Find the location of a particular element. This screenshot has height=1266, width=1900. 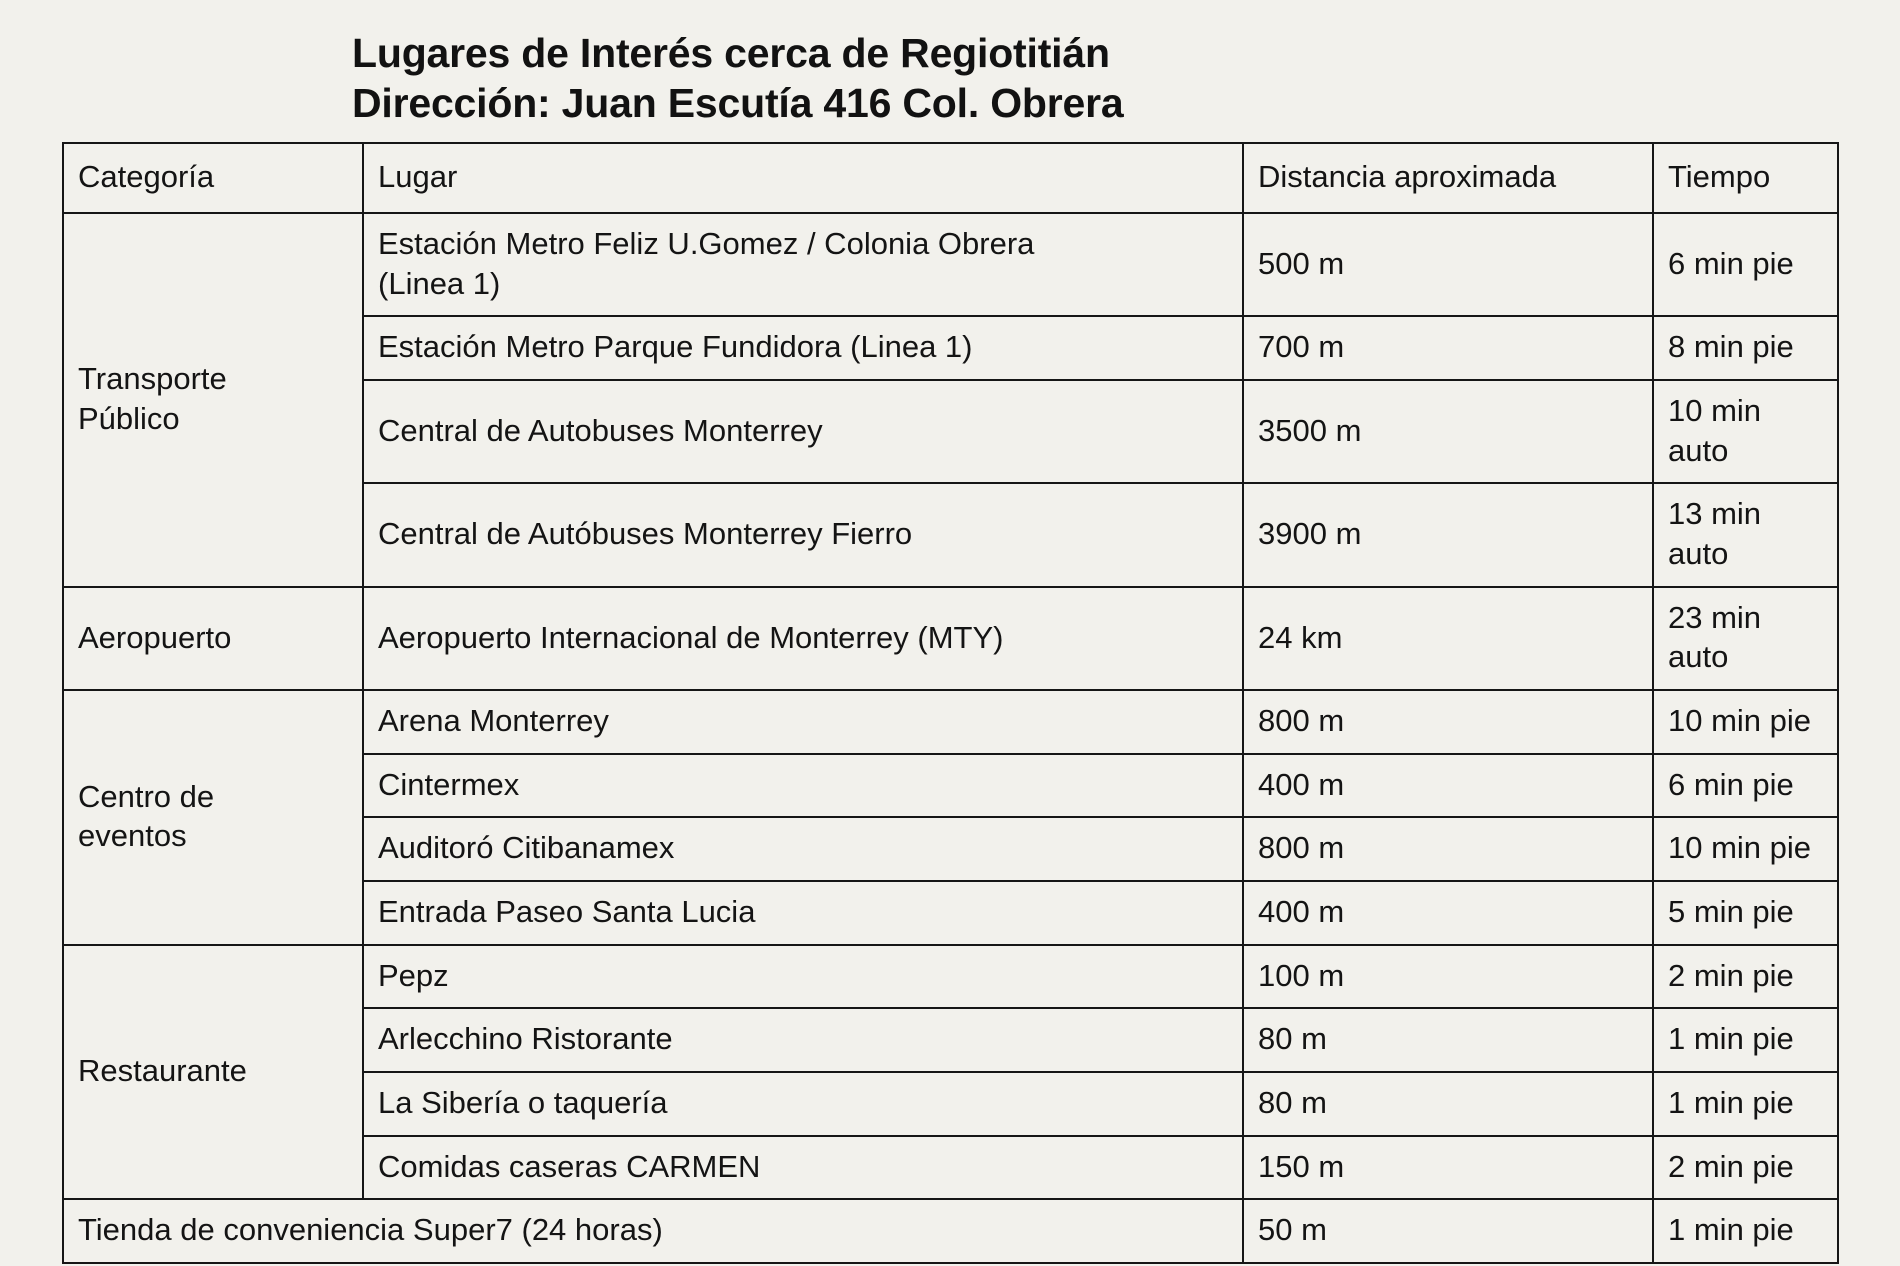

column-header-categoria: Categoría is located at coordinates (213, 178).